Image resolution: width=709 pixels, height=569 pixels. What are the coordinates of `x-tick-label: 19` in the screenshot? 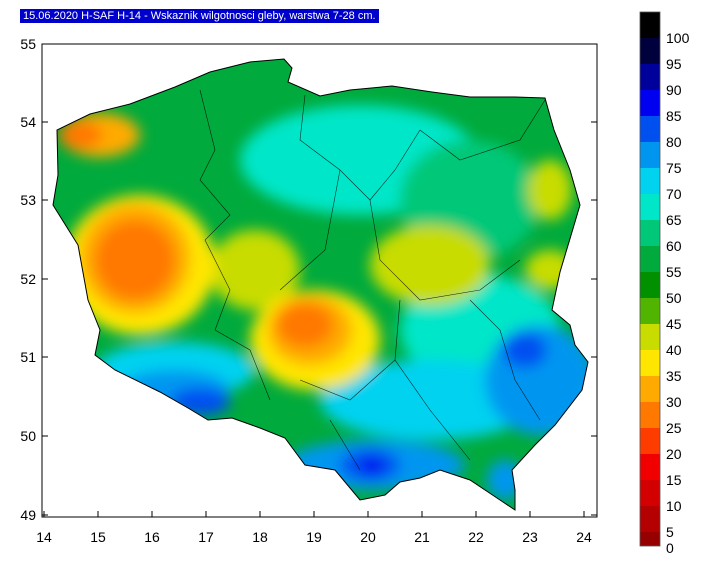 It's located at (314, 537).